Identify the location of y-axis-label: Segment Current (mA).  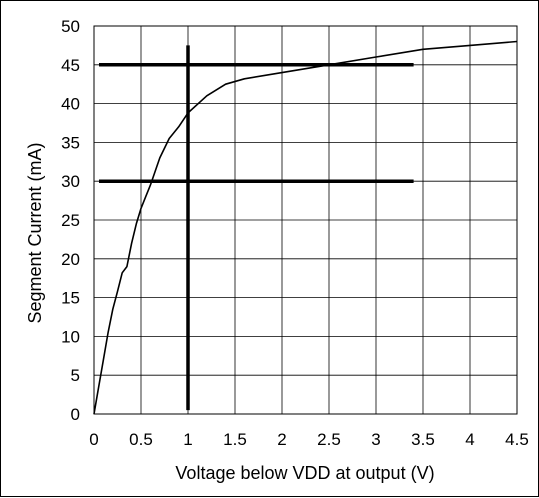
(35, 232).